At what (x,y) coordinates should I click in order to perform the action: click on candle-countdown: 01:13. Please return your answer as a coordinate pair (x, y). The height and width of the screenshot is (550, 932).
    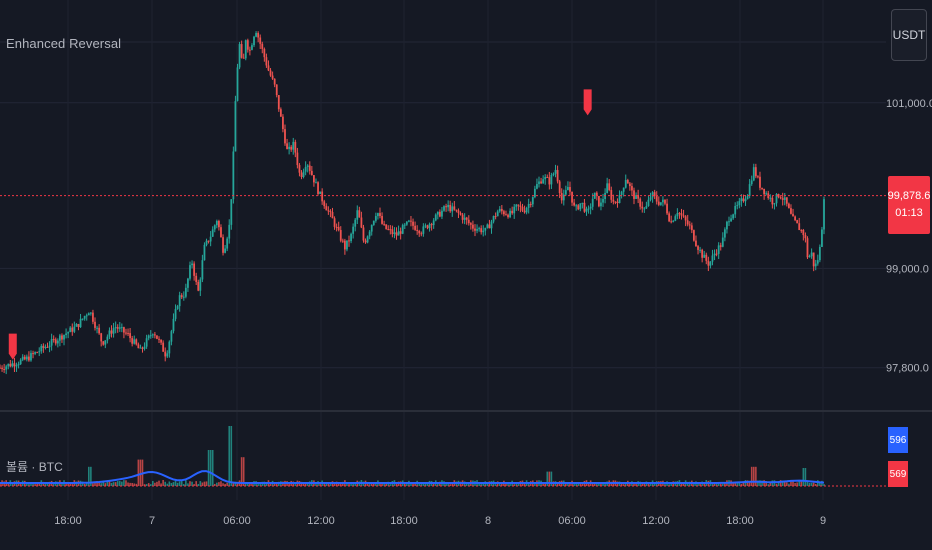
    Looking at the image, I should click on (909, 213).